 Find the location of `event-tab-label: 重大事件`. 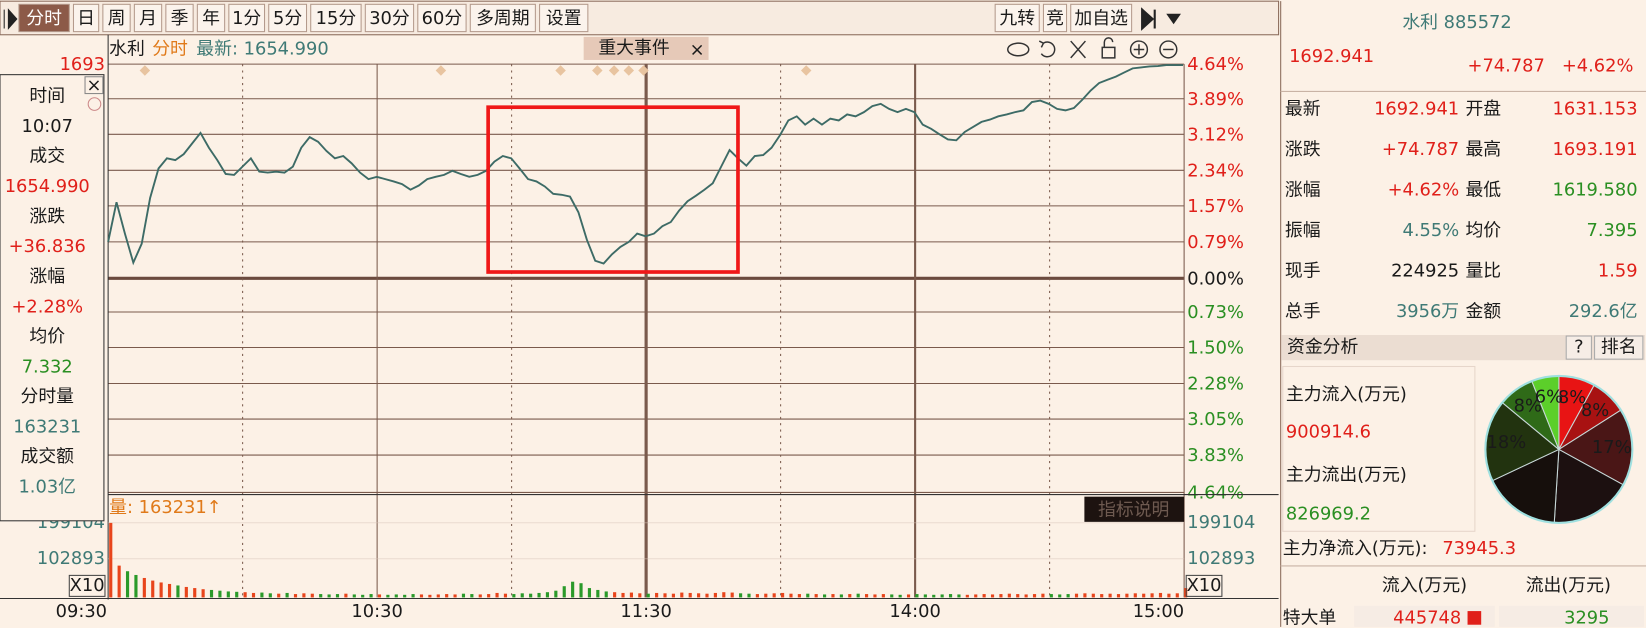

event-tab-label: 重大事件 is located at coordinates (633, 47).